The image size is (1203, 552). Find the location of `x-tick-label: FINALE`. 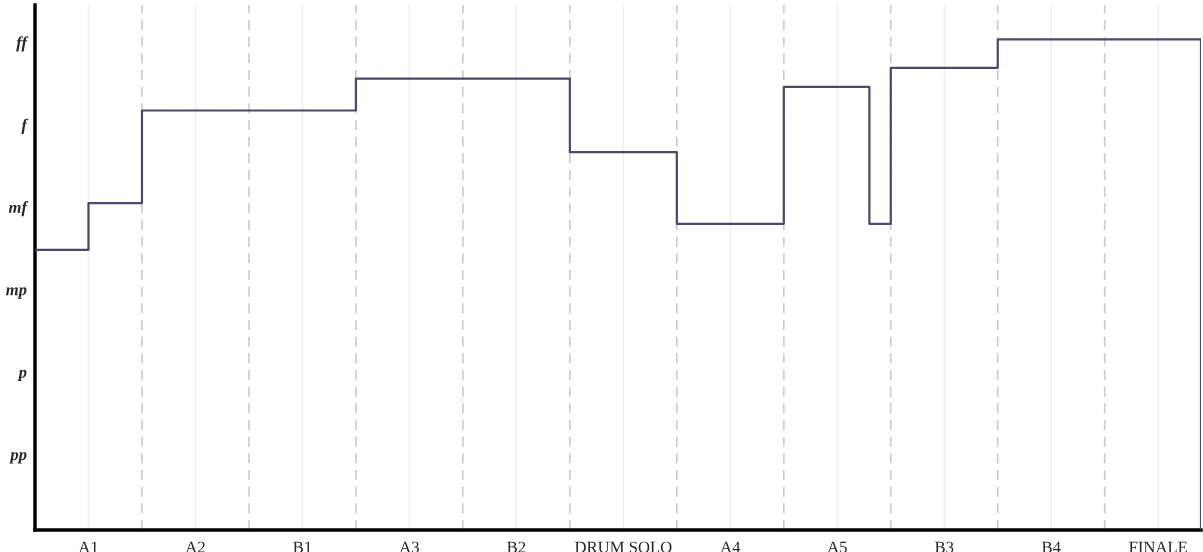

x-tick-label: FINALE is located at coordinates (1158, 546).